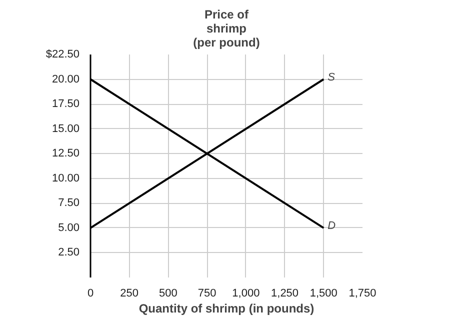  I want to click on y-tick-label: 15.00, so click(66, 128).